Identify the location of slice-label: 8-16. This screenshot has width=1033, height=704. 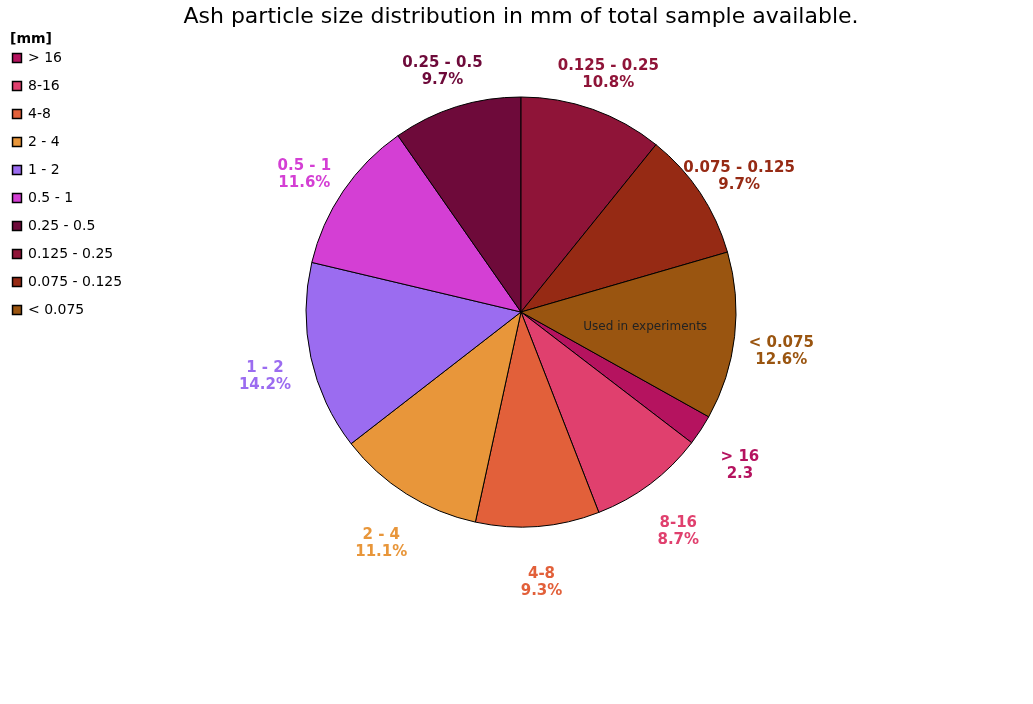
(678, 521).